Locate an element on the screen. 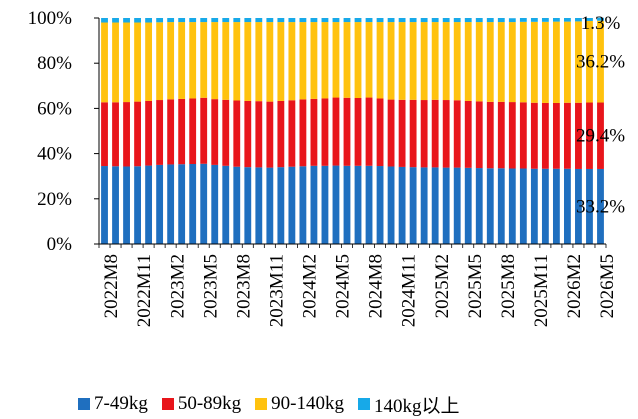  x-tick-label: 2023M5 is located at coordinates (210, 286).